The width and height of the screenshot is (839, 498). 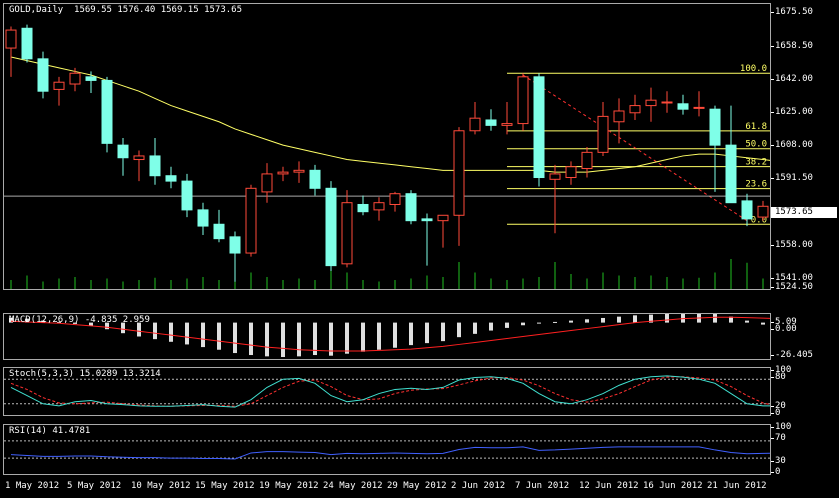 I want to click on macd-panel: MACD(12,26,9) -4.835 2.959, so click(x=387, y=336).